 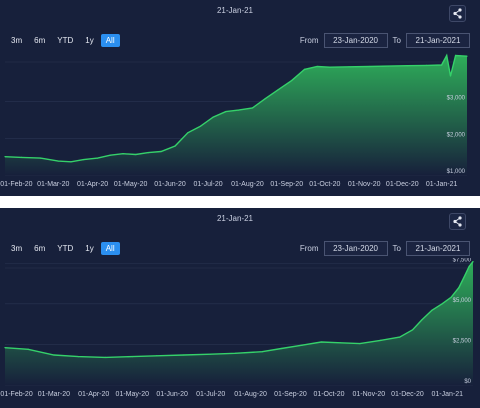 What do you see at coordinates (462, 260) in the screenshot?
I see `y-tick-label: $7,500` at bounding box center [462, 260].